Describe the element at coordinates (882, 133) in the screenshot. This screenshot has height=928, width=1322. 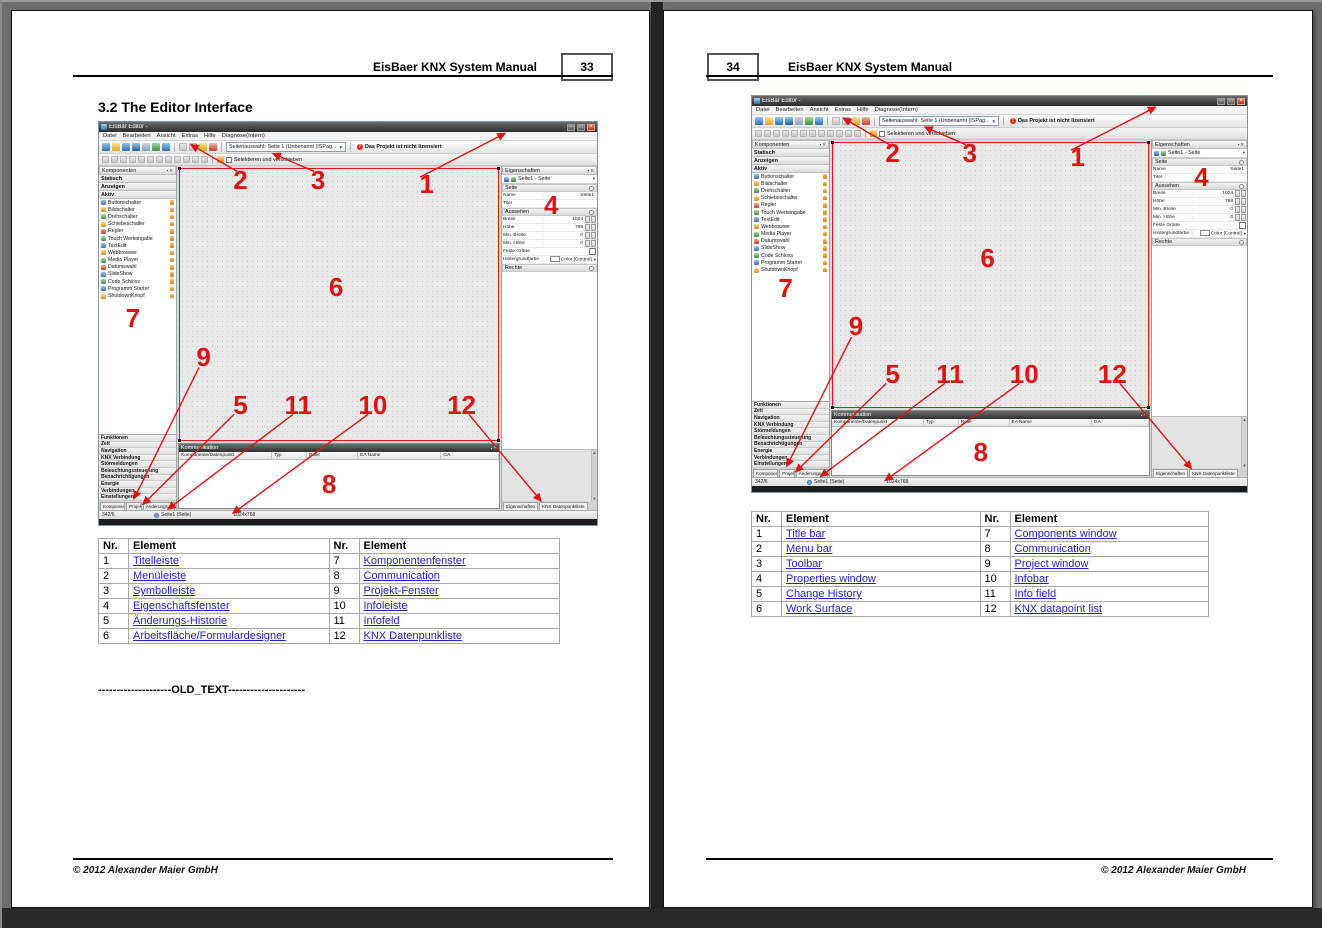
I see `select-move-checkbox` at that location.